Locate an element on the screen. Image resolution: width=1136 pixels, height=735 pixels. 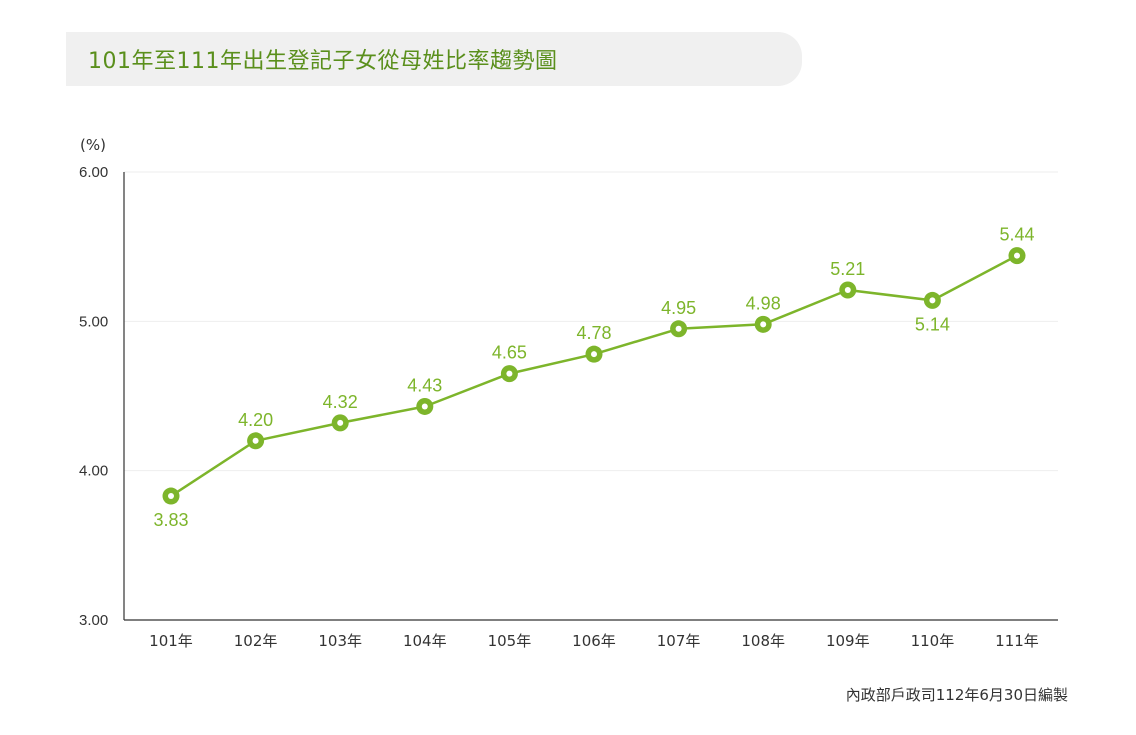
x-tick-label: 102年 is located at coordinates (256, 641).